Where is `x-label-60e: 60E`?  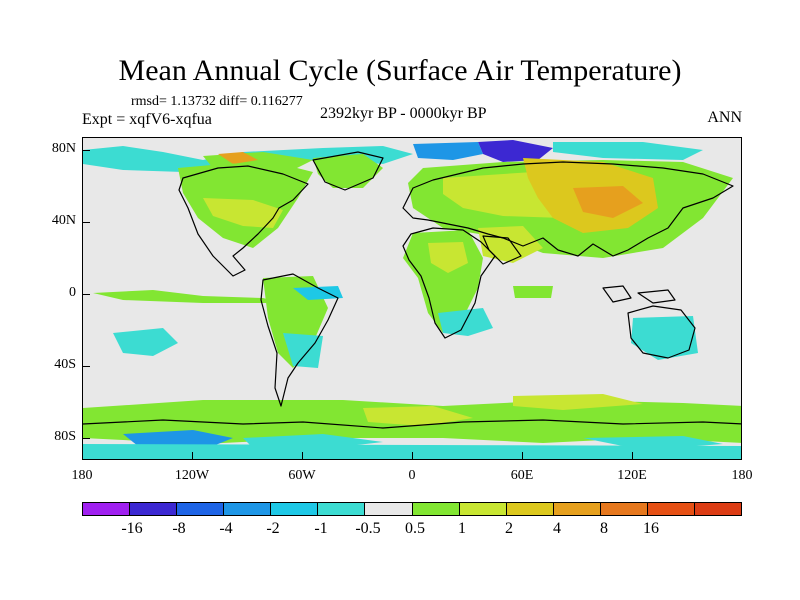 x-label-60e: 60E is located at coordinates (522, 475).